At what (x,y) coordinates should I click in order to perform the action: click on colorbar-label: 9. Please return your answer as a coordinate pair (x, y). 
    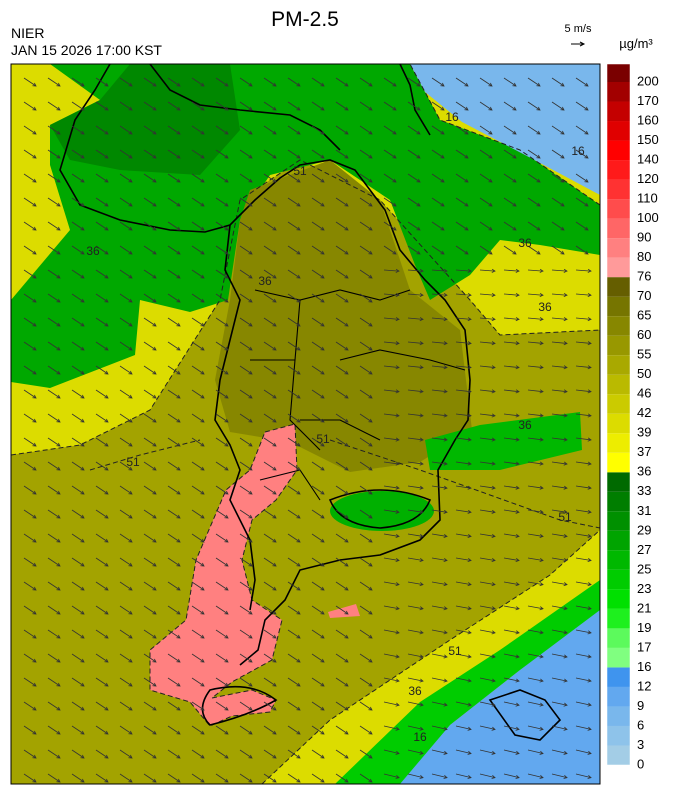
    Looking at the image, I should click on (640, 705).